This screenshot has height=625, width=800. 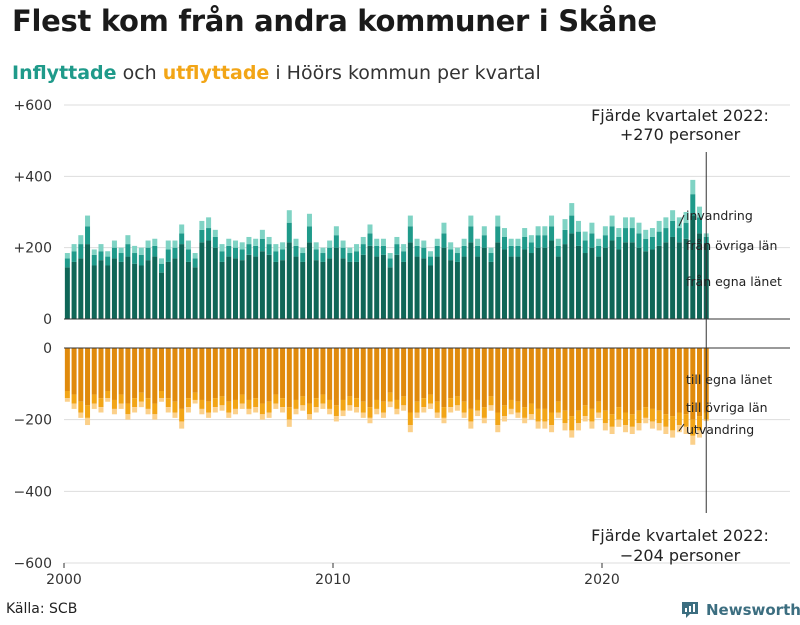 I want to click on callout-bottom-line1: Fjärde kvartalet 2022:, so click(x=680, y=535).